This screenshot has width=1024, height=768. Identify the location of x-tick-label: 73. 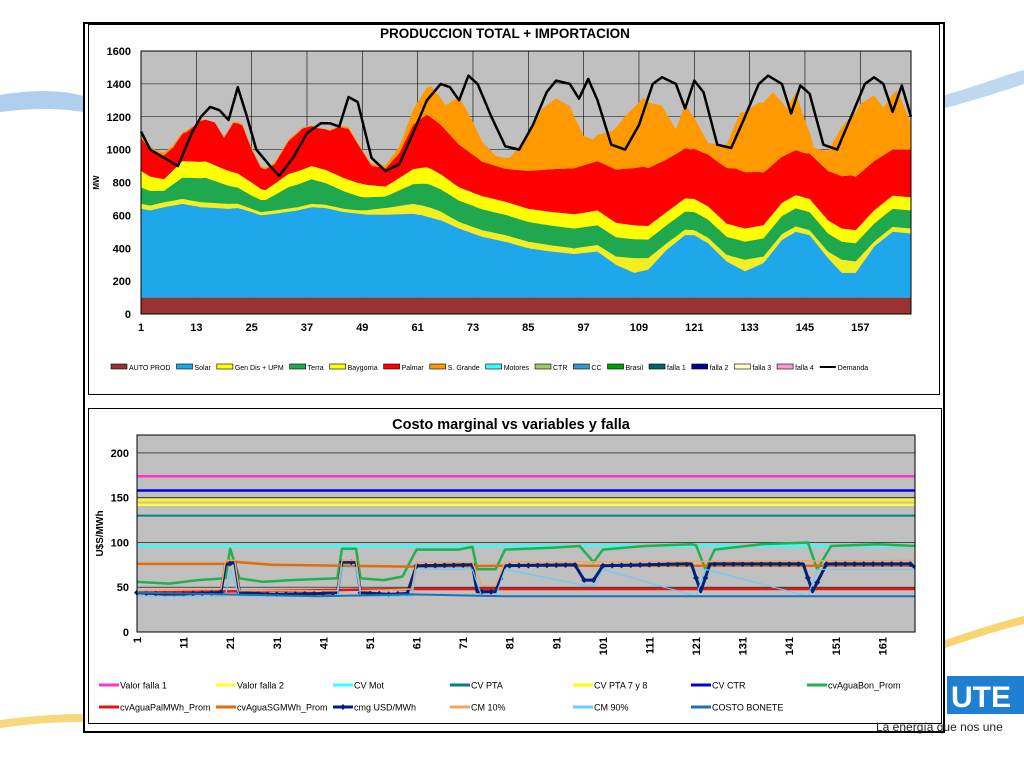
(473, 328).